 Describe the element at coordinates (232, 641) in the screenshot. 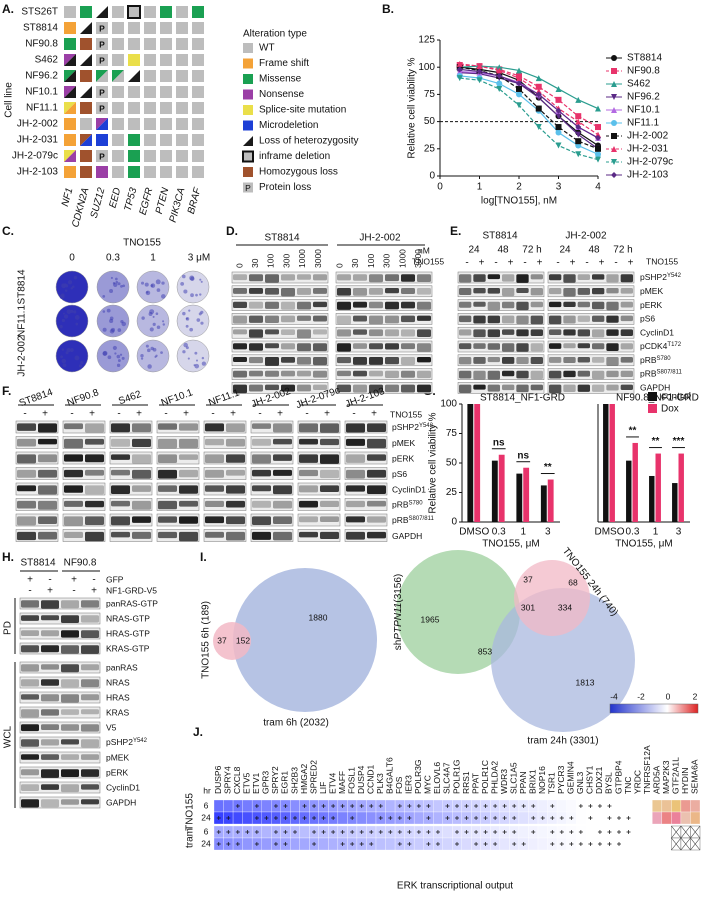

I see `venn-circle` at that location.